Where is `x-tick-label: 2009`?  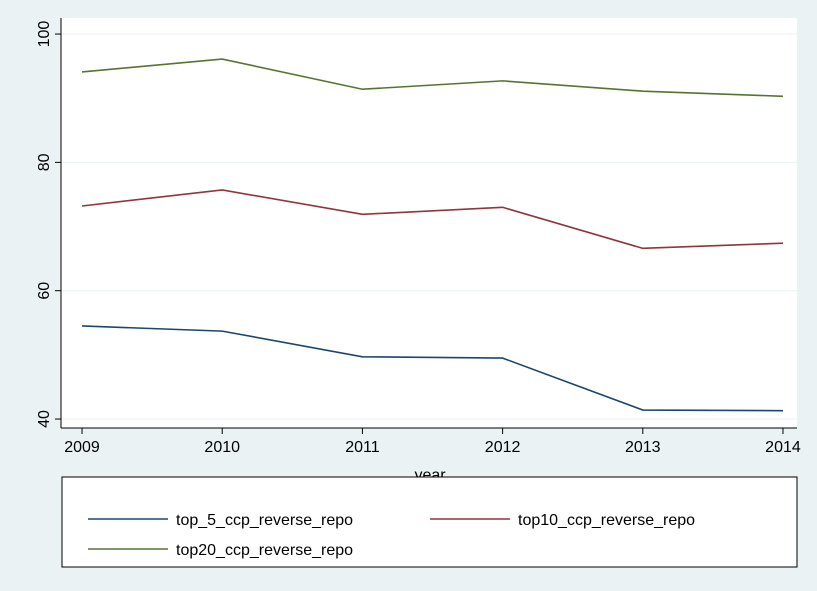
x-tick-label: 2009 is located at coordinates (82, 447).